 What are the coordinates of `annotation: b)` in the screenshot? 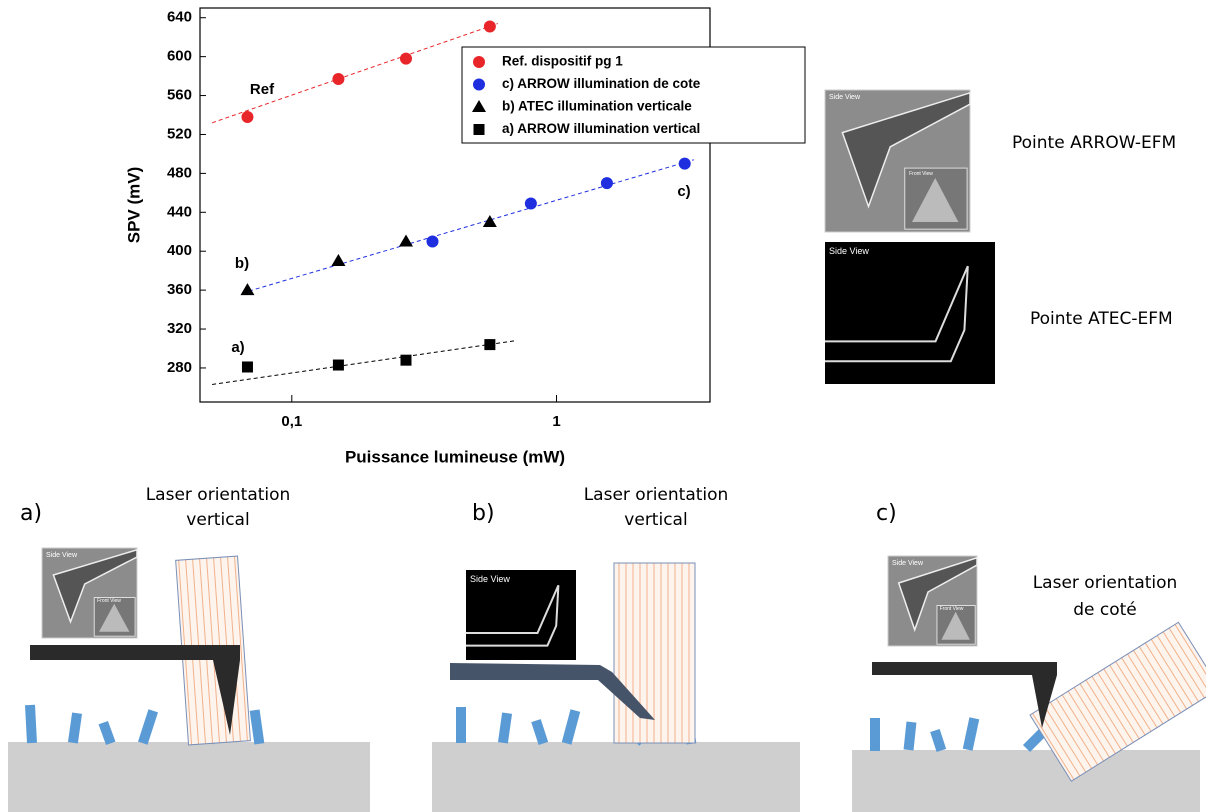 It's located at (242, 263).